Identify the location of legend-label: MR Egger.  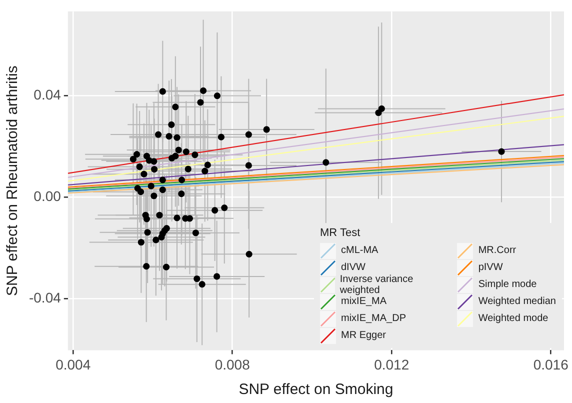
(363, 336).